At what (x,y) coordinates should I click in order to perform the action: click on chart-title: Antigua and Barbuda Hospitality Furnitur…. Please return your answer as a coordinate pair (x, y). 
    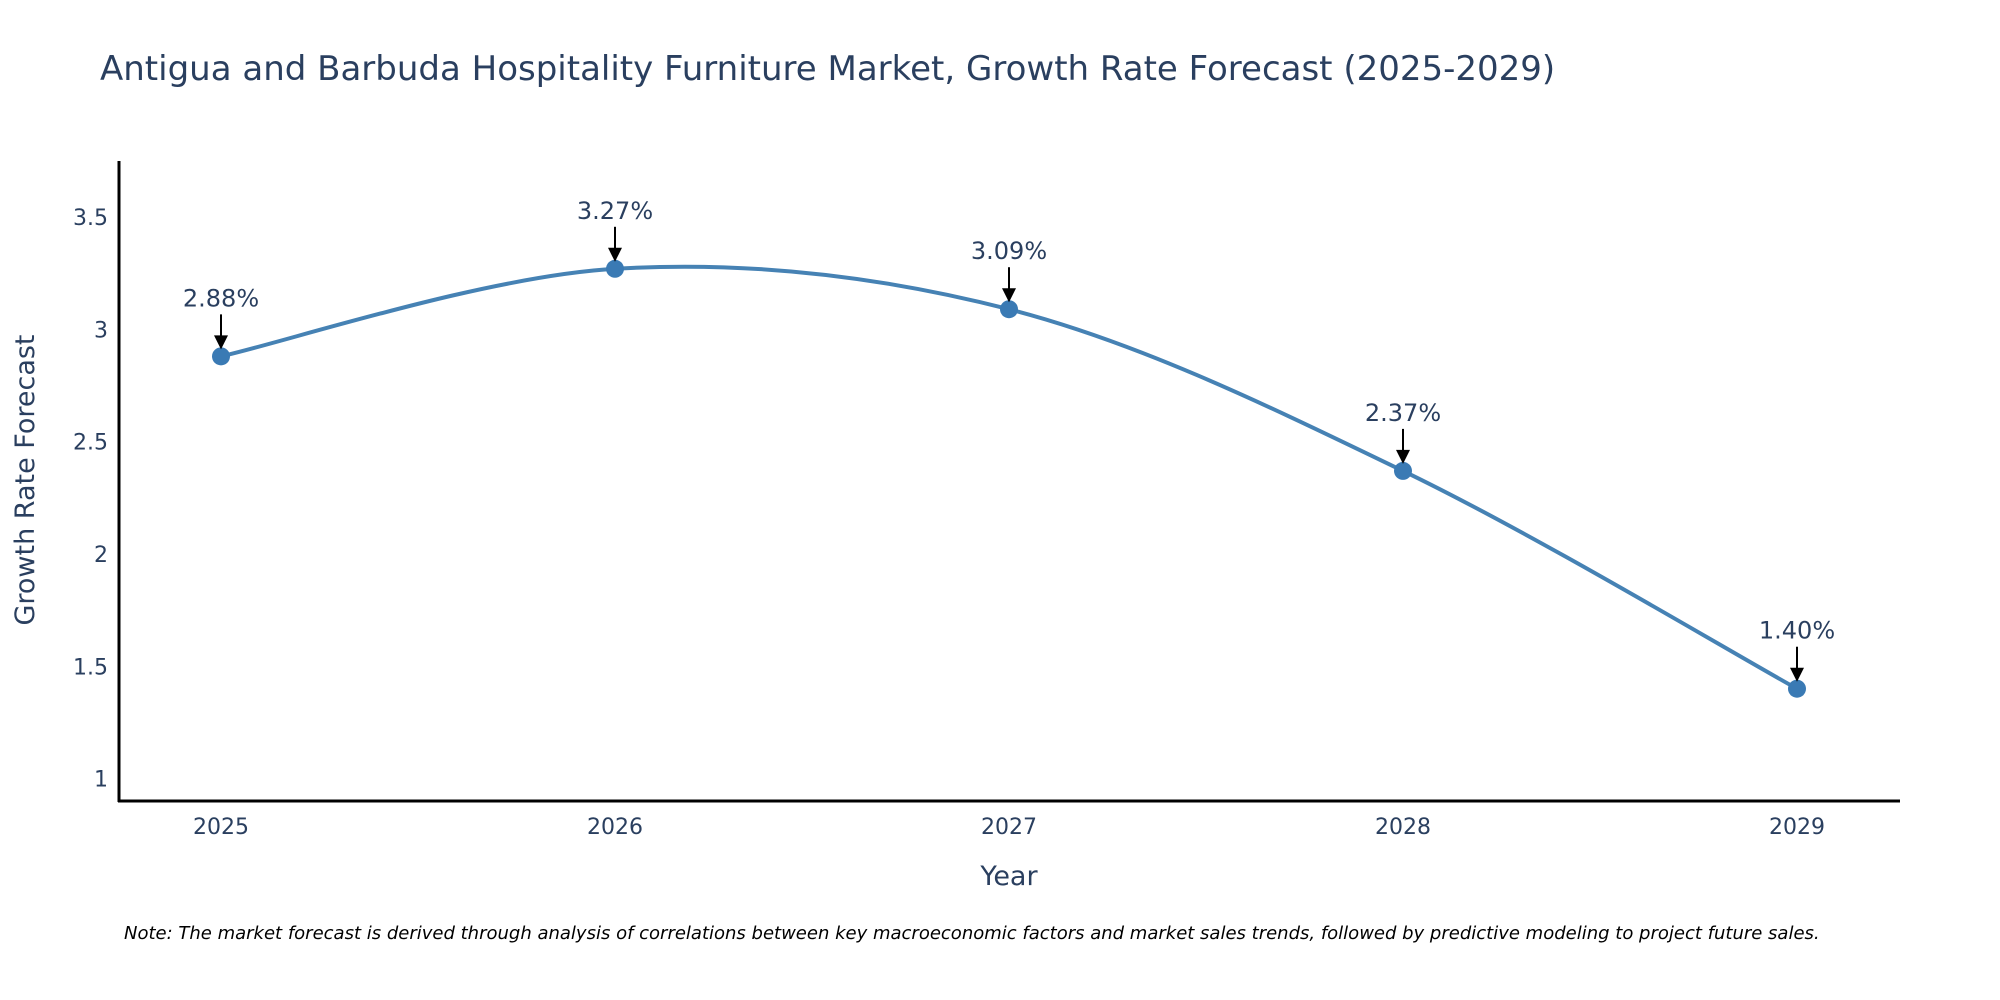
    Looking at the image, I should click on (827, 69).